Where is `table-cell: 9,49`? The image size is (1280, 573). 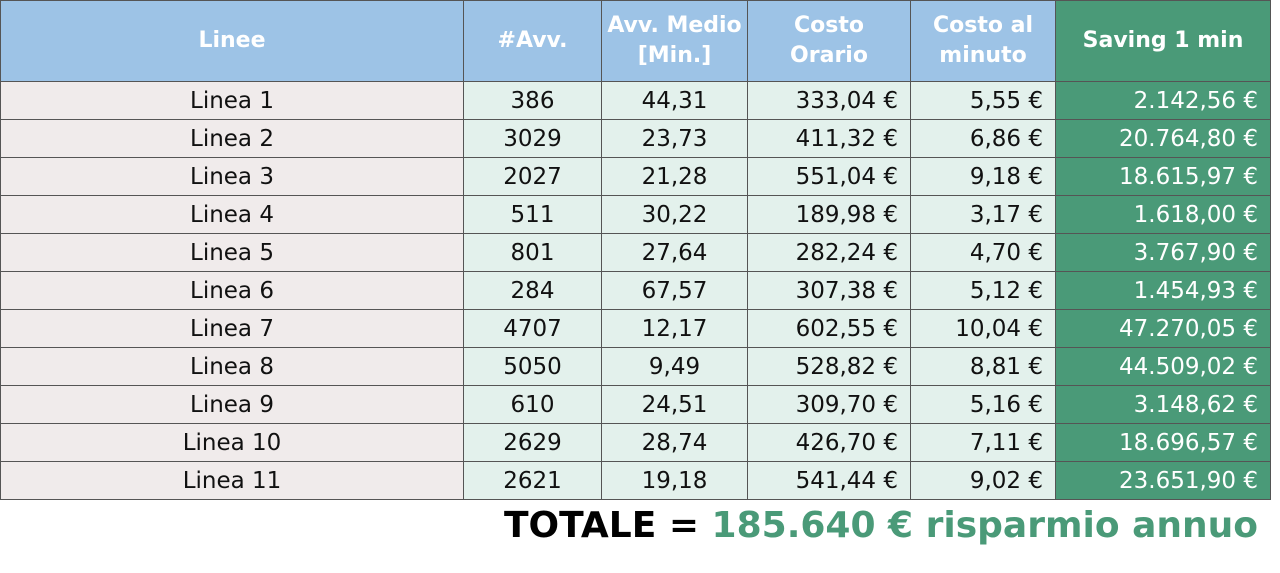 table-cell: 9,49 is located at coordinates (674, 366).